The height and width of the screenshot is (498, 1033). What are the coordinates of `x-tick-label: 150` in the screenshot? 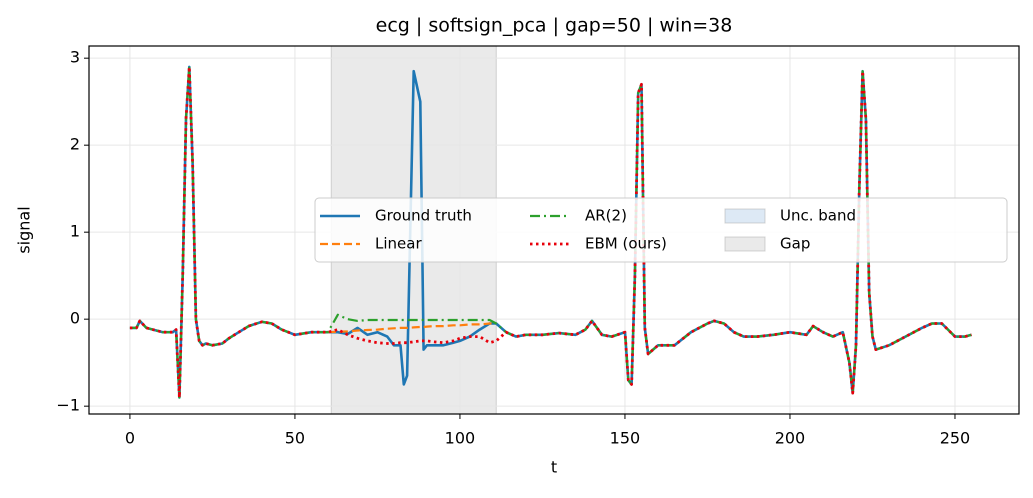 It's located at (625, 438).